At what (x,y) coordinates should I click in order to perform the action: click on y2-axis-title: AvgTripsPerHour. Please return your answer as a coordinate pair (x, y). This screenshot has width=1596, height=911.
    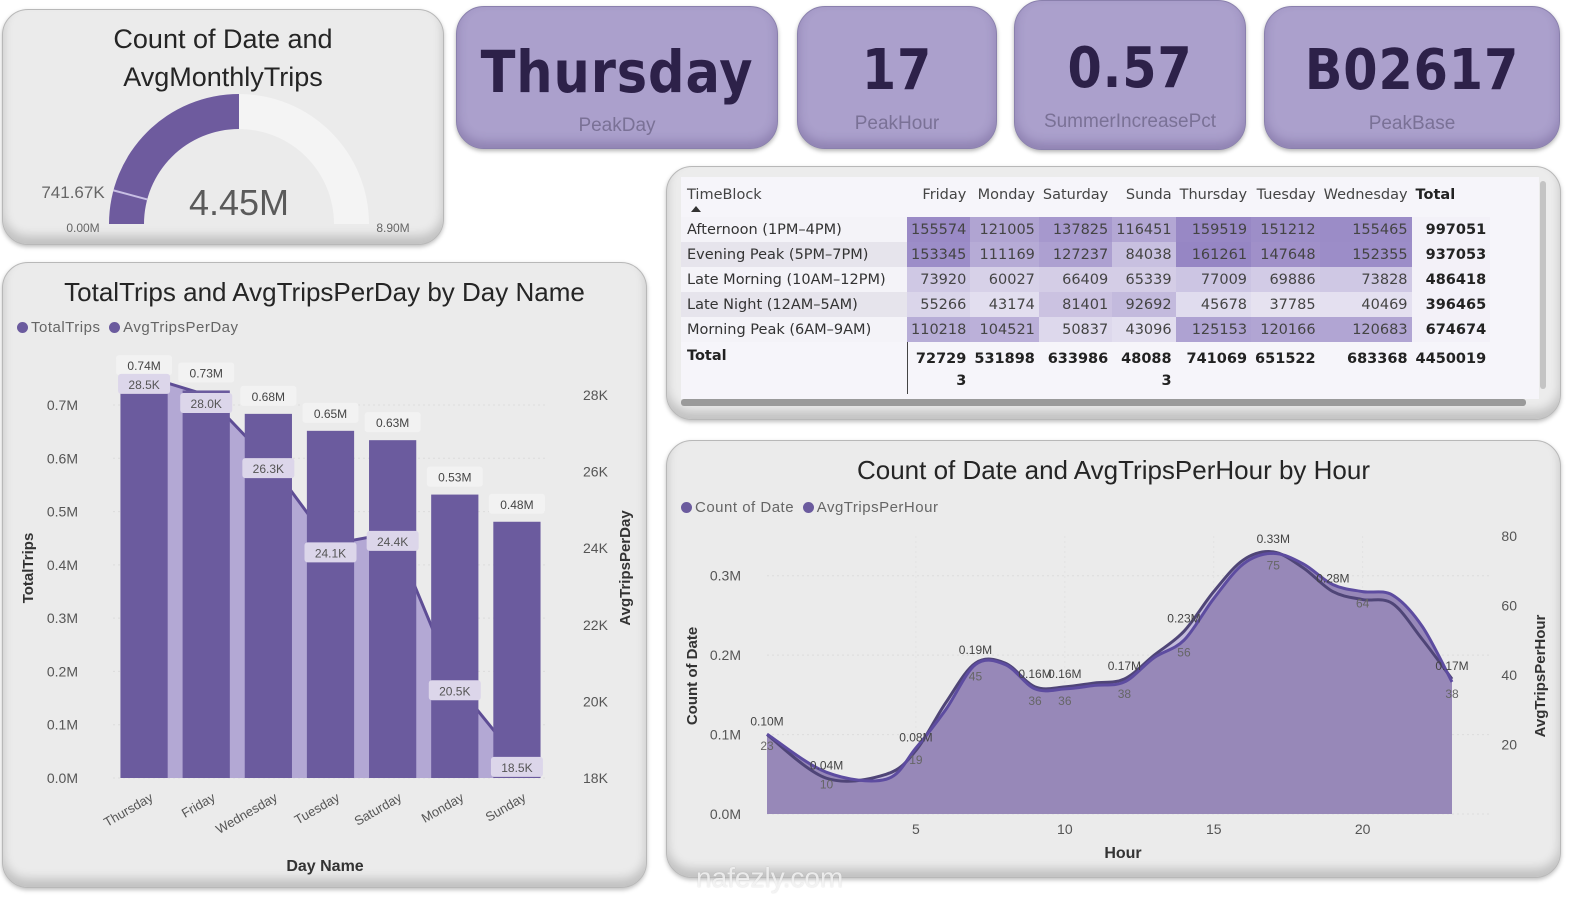
    Looking at the image, I should click on (1540, 675).